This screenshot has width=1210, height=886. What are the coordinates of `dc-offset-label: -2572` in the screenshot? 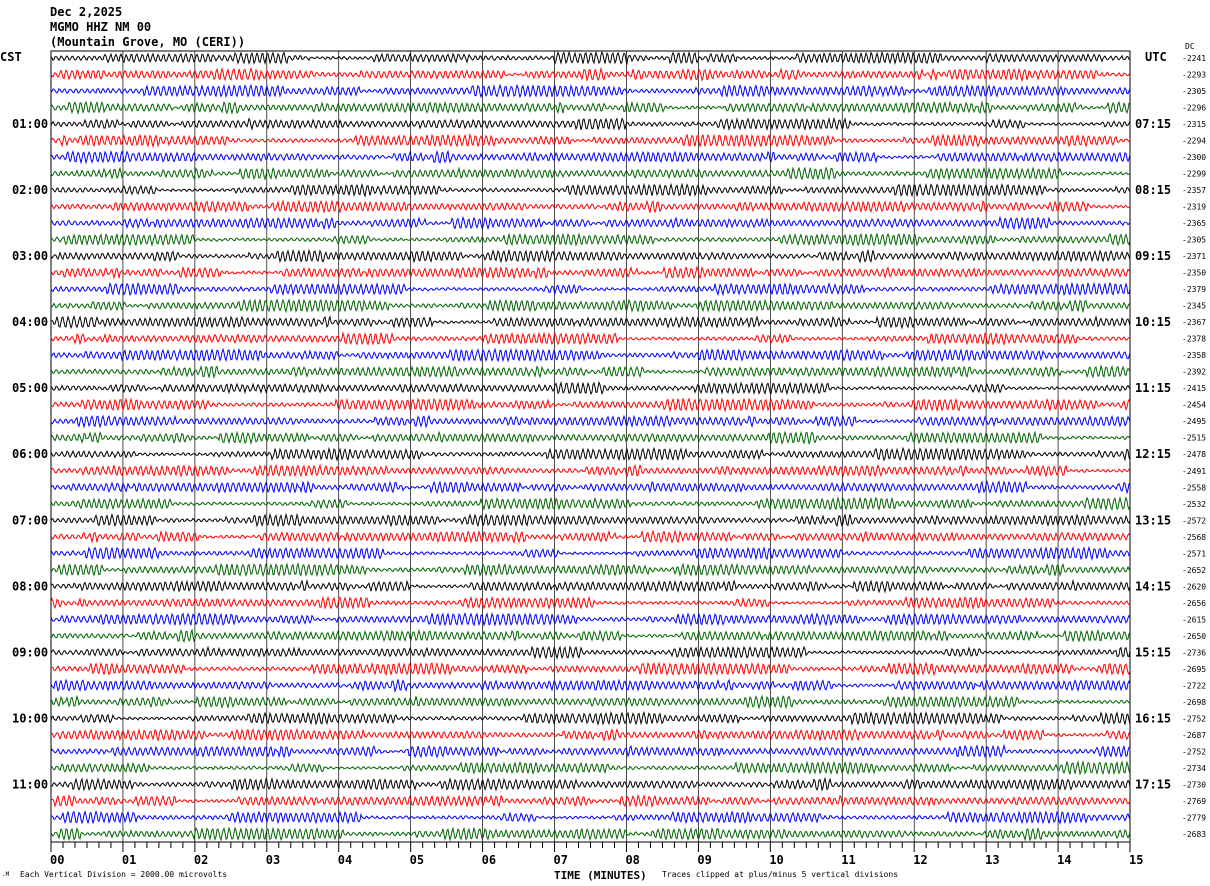 It's located at (1194, 520).